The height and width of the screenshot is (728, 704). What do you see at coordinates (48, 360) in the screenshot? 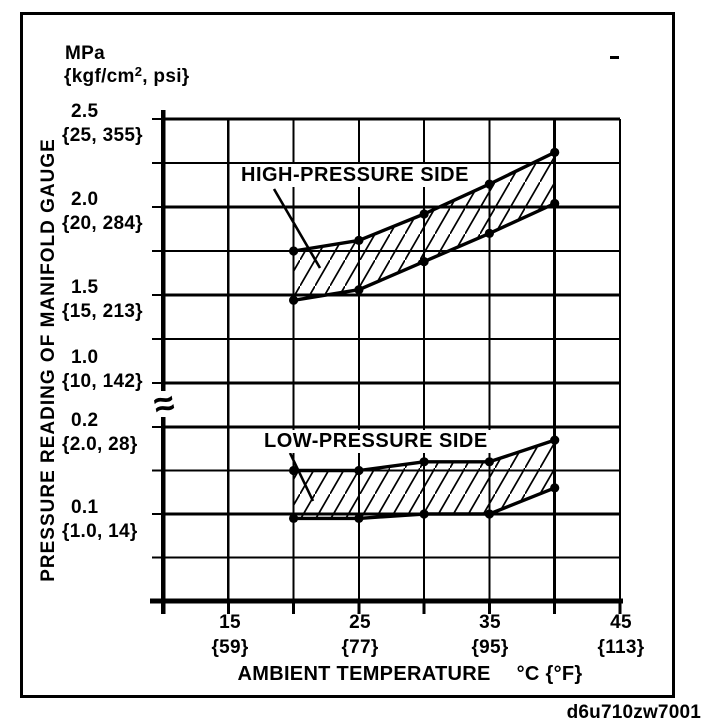
I see `y-axis-title: PRESSURE READING OF MANIFOLD GAUGE` at bounding box center [48, 360].